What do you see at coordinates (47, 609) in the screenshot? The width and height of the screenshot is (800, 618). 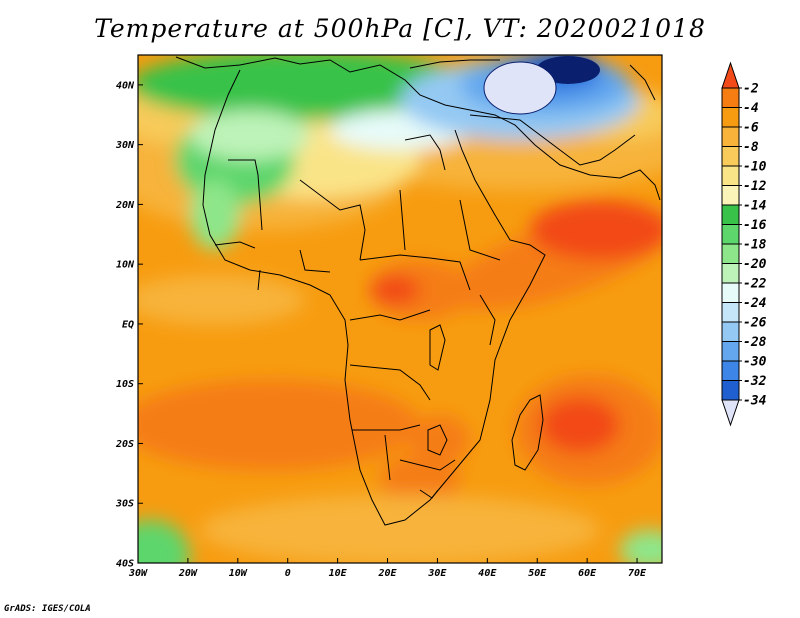 I see `grads-credit: GrADS: IGES/COLA` at bounding box center [47, 609].